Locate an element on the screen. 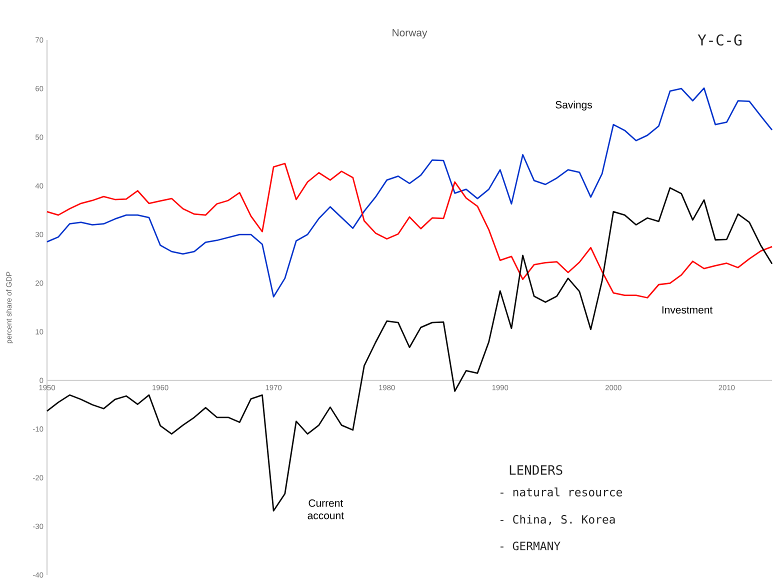 This screenshot has width=780, height=581. annotation: - China, S. Korea is located at coordinates (557, 520).